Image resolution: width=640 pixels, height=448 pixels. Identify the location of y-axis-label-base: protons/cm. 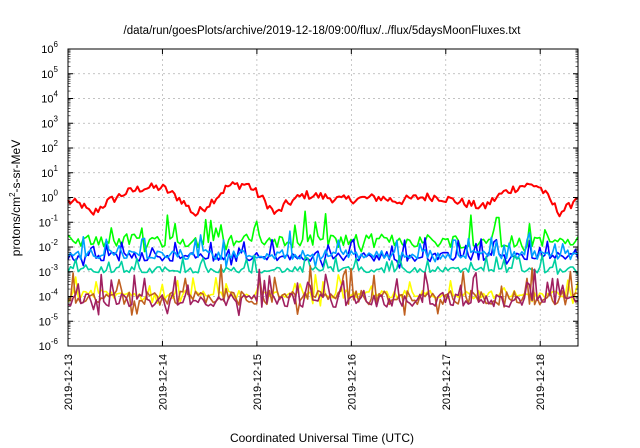
(16, 226).